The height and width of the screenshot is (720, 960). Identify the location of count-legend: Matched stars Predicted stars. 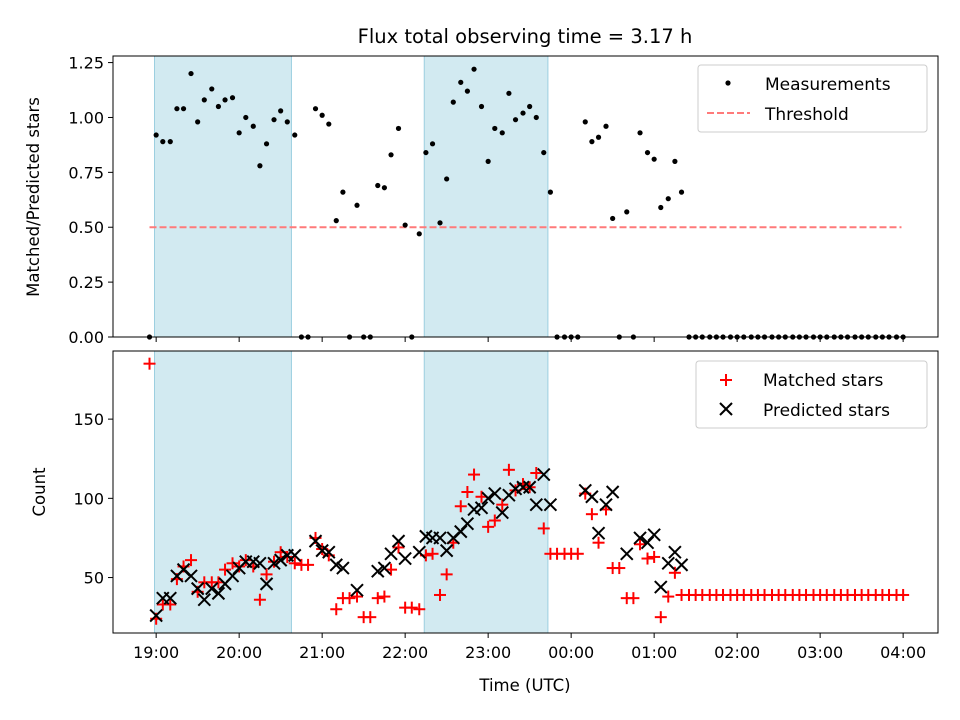
(811, 394).